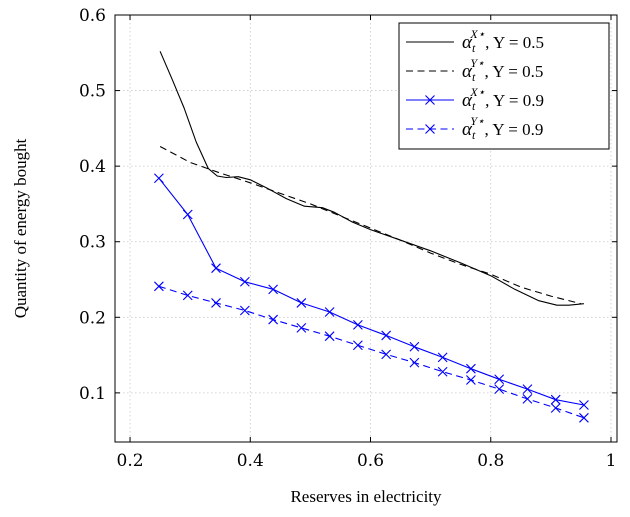 The image size is (630, 517). I want to click on legend-item-4: αtY⋆, Y = 0.9, so click(474, 128).